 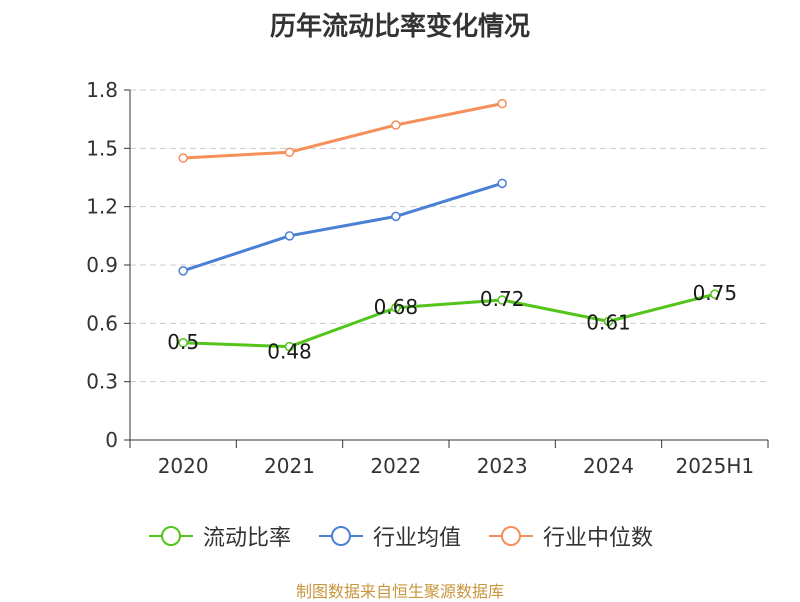 I want to click on data-label: 0.72, so click(x=502, y=299).